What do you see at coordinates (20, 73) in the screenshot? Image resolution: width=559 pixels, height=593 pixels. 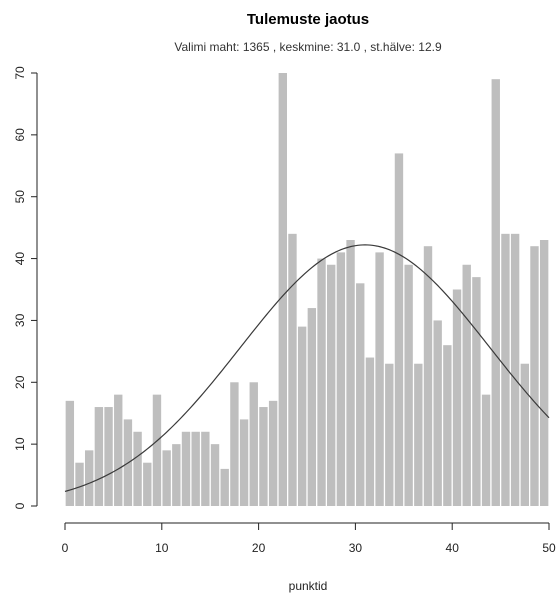 I see `y-tick-label: 70` at bounding box center [20, 73].